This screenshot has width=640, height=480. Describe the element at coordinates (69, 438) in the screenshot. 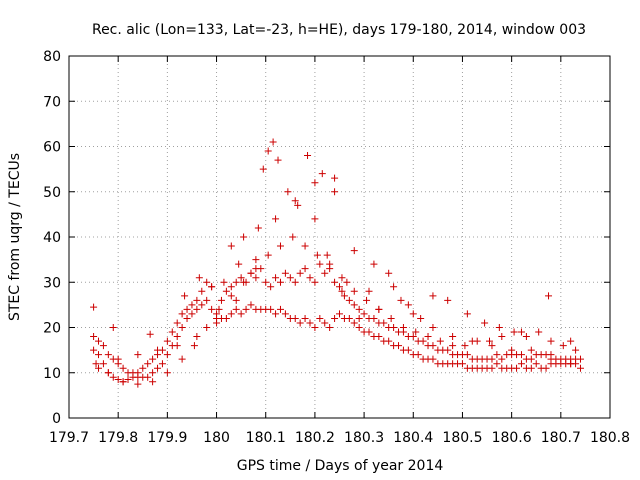

I see `x-tick-label: 179.7` at that location.